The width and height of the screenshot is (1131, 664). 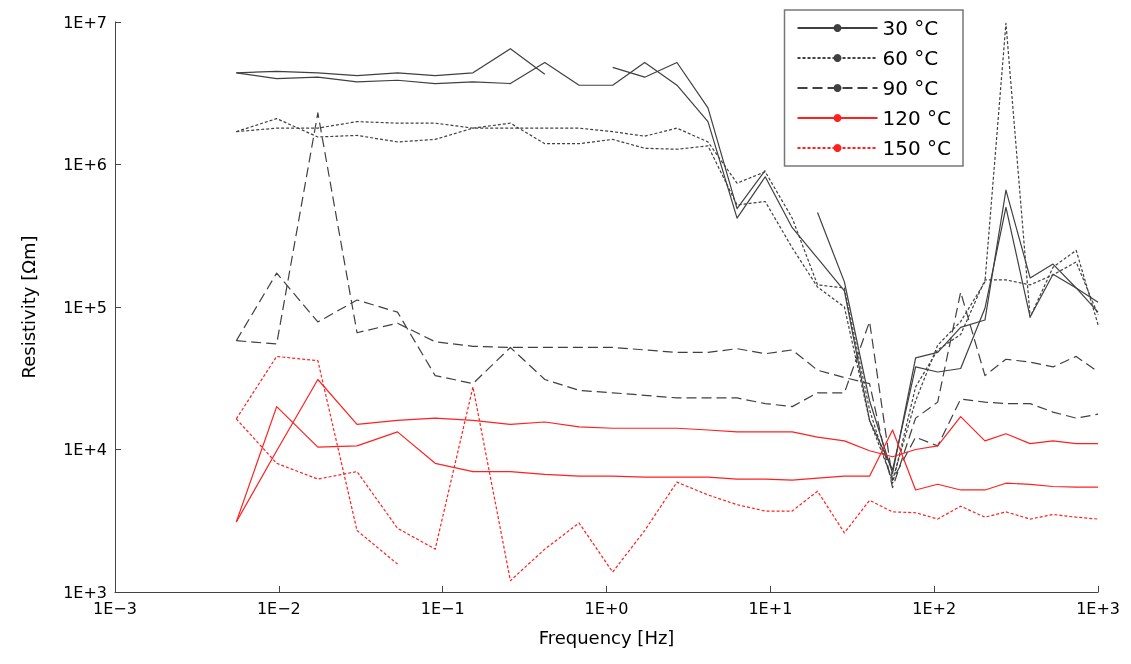 I want to click on y-tick-label: 1E+7, so click(x=85, y=22).